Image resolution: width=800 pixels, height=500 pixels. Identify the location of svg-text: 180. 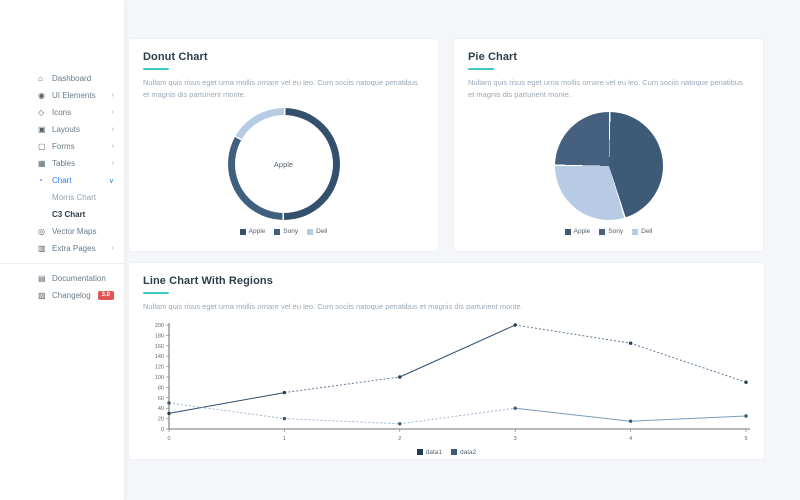
(159, 336).